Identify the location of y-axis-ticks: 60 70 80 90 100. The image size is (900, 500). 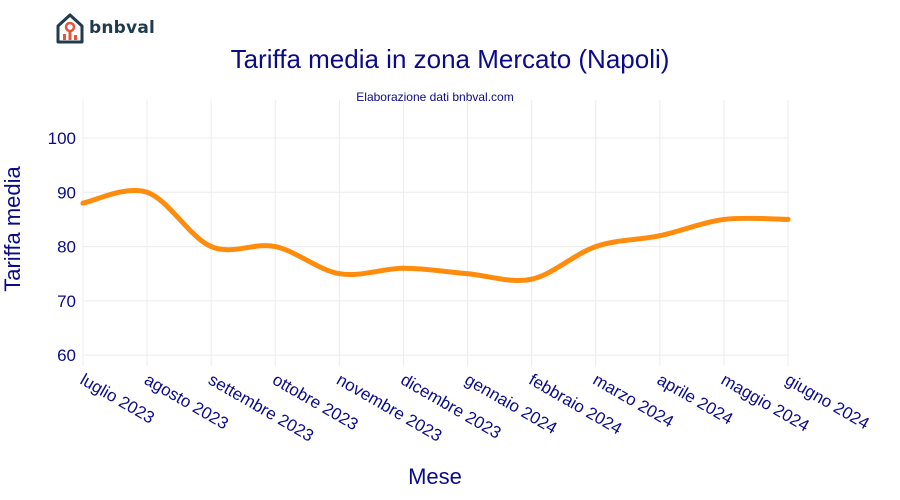
(62, 247).